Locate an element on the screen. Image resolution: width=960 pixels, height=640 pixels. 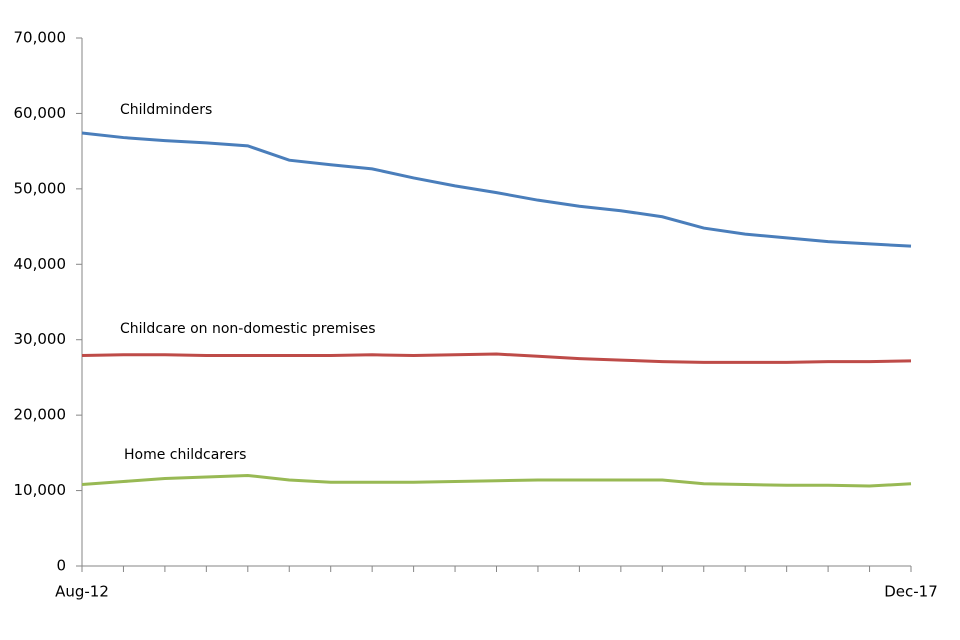
y-tick-label: 30,000 is located at coordinates (40, 339).